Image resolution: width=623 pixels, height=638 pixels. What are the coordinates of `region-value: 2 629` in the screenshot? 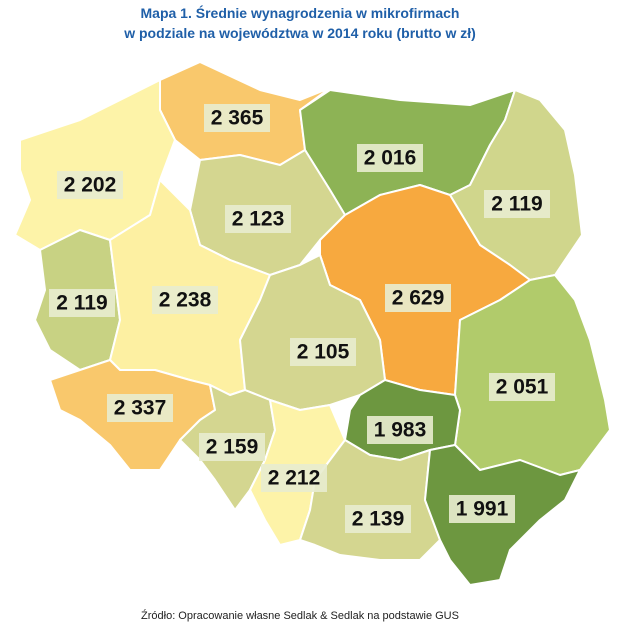 It's located at (418, 298).